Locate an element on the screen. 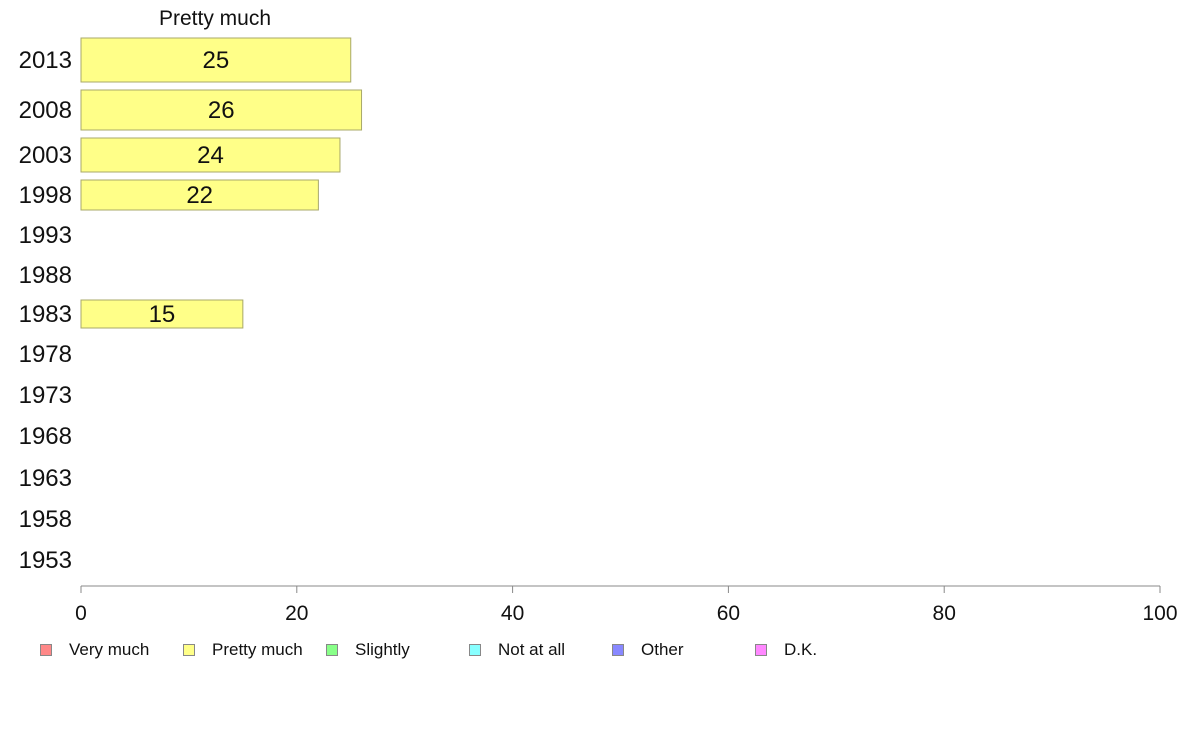  legend-label: Not at all is located at coordinates (532, 649).